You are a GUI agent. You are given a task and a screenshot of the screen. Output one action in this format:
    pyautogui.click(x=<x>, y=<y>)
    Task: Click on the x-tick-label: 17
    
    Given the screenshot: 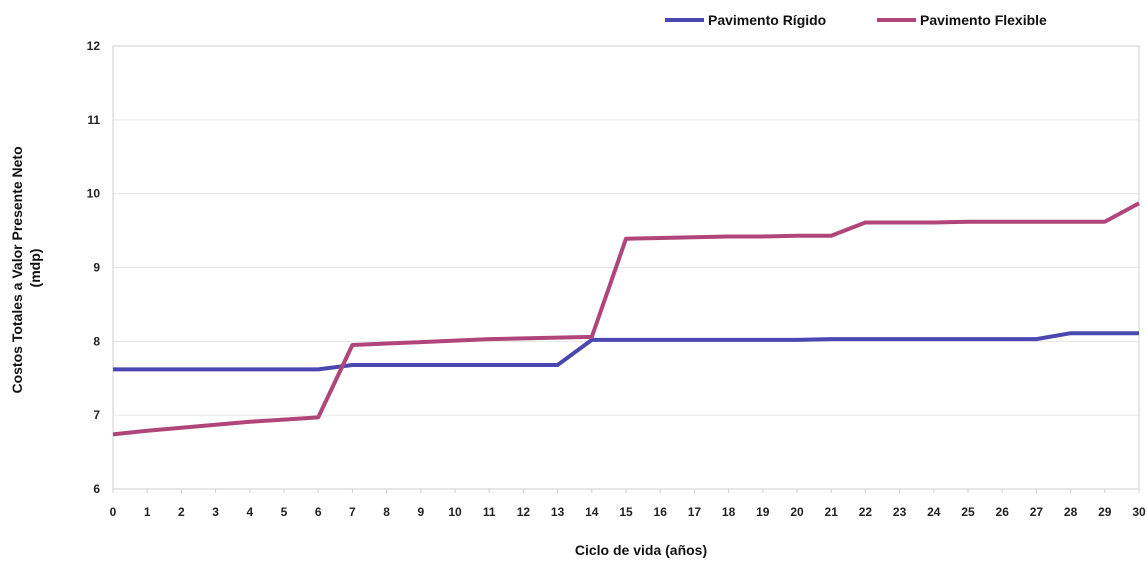 What is the action you would take?
    pyautogui.click(x=695, y=512)
    